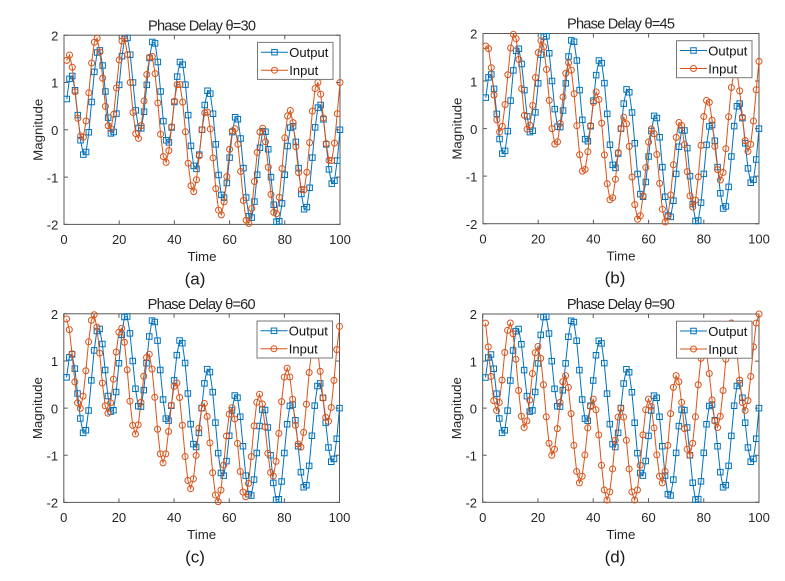 The image size is (785, 581). What do you see at coordinates (202, 305) in the screenshot?
I see `svg-text: Phase Delay θ=60` at bounding box center [202, 305].